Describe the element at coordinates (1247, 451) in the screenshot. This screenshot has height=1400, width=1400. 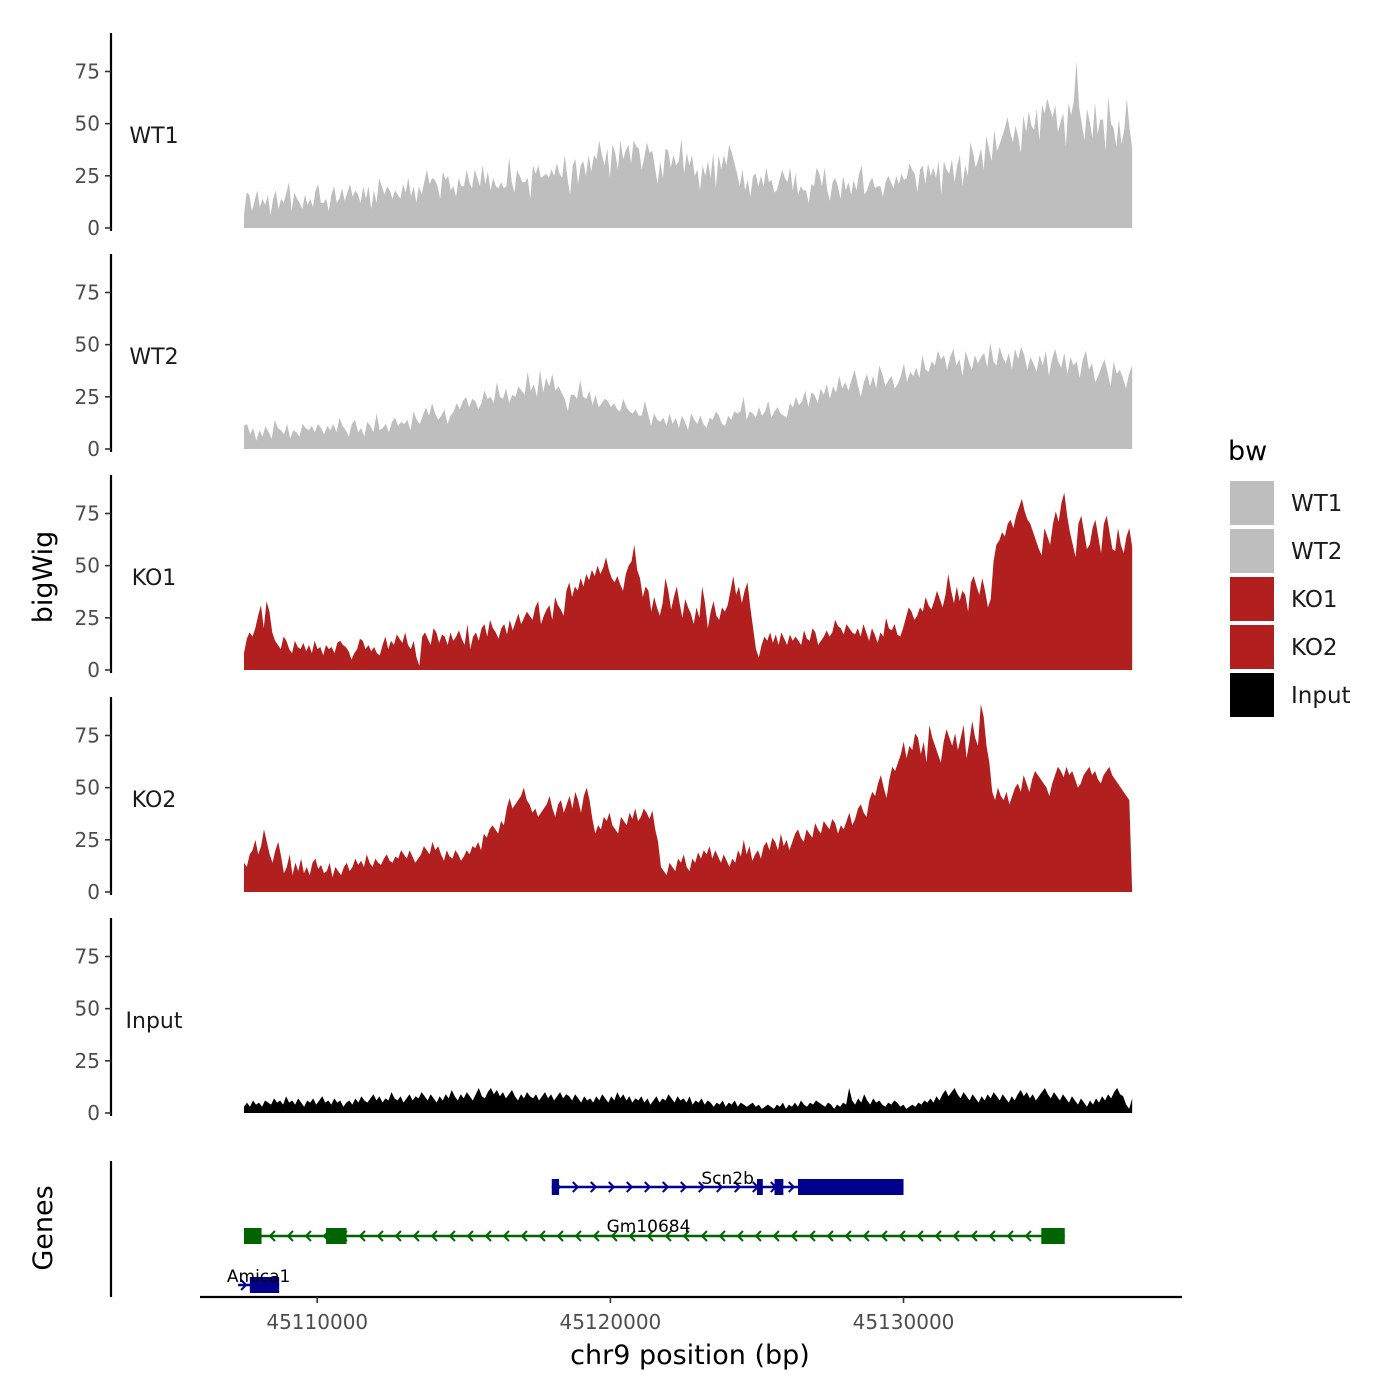
I see `legend-title: bw` at that location.